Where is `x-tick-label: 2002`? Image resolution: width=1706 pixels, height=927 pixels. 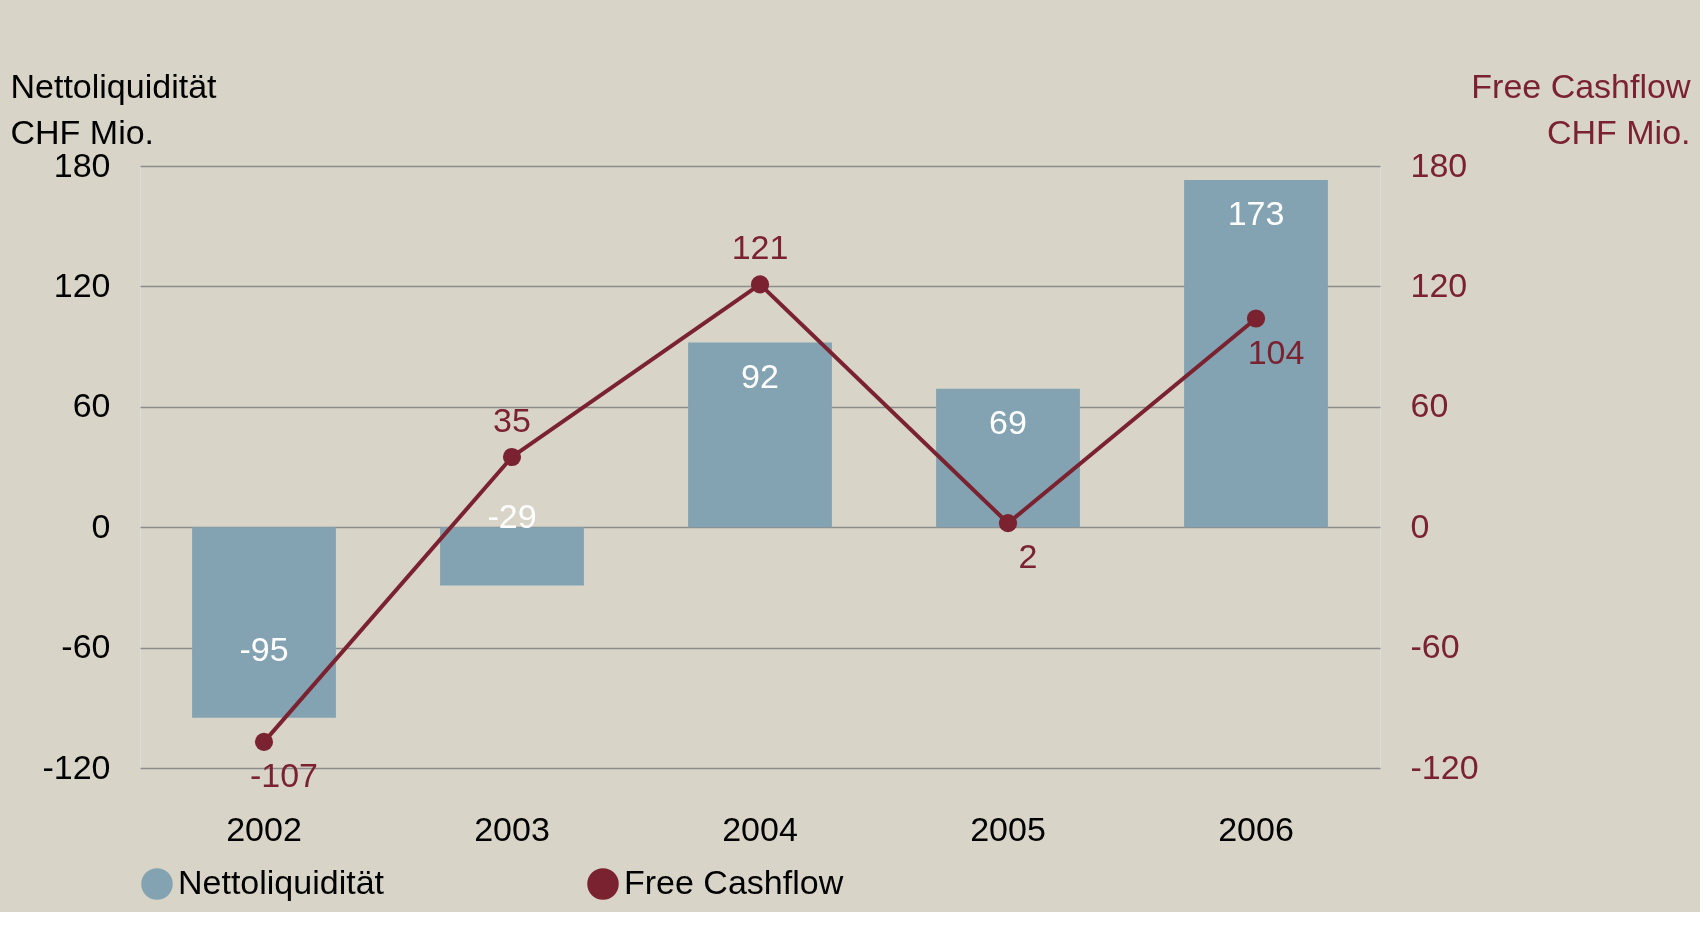 x-tick-label: 2002 is located at coordinates (264, 828).